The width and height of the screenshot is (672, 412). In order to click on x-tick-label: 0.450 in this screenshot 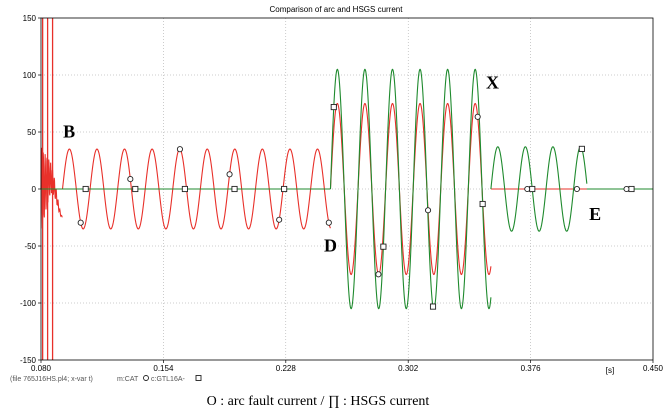, I will do `click(653, 368)`.